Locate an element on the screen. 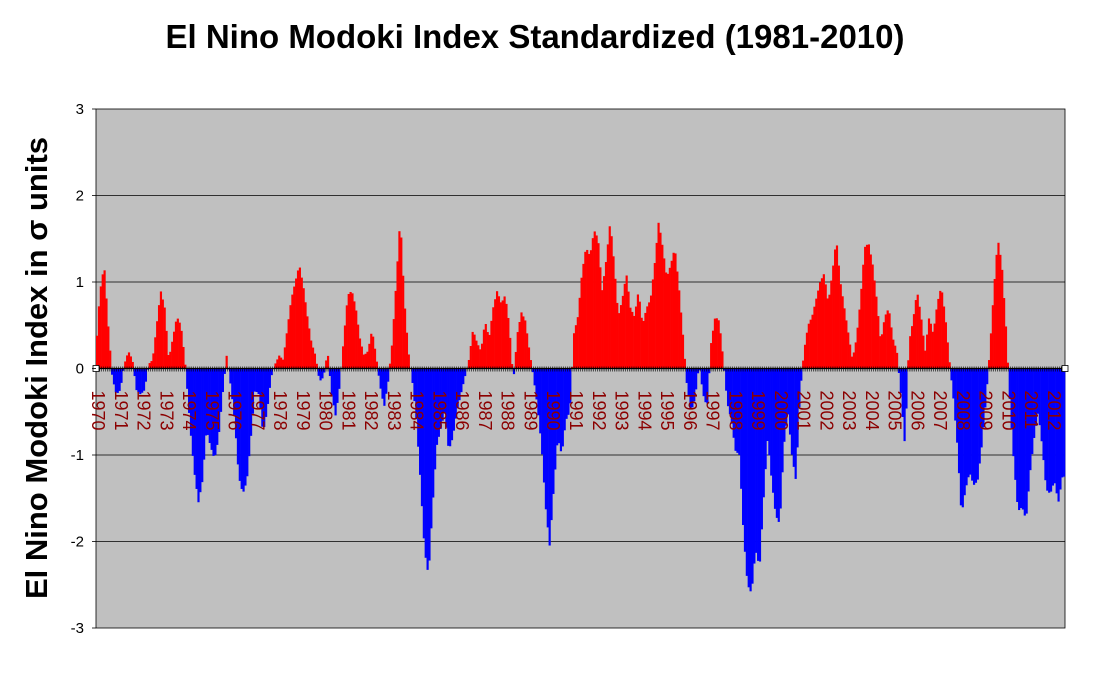  x-tick-label: 1992 is located at coordinates (599, 411).